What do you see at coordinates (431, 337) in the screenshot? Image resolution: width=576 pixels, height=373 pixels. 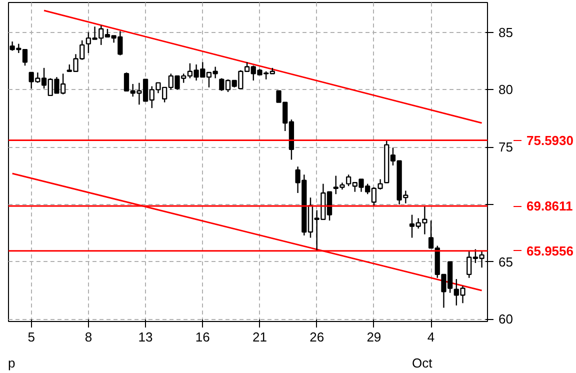 I see `x-tick-label: 4` at bounding box center [431, 337].